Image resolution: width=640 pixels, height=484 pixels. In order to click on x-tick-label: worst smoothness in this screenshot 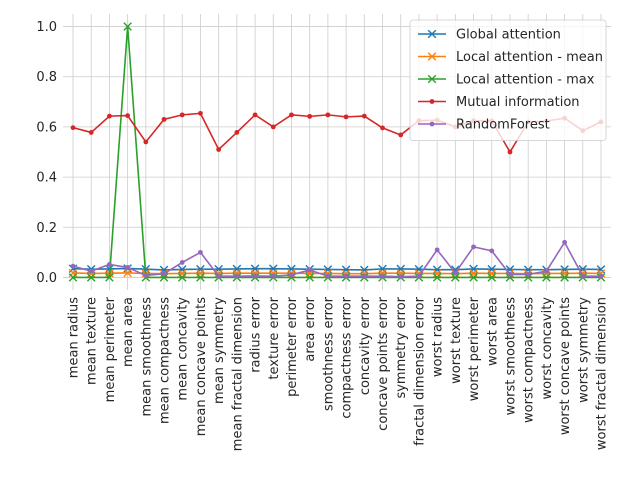, I will do `click(510, 356)`.